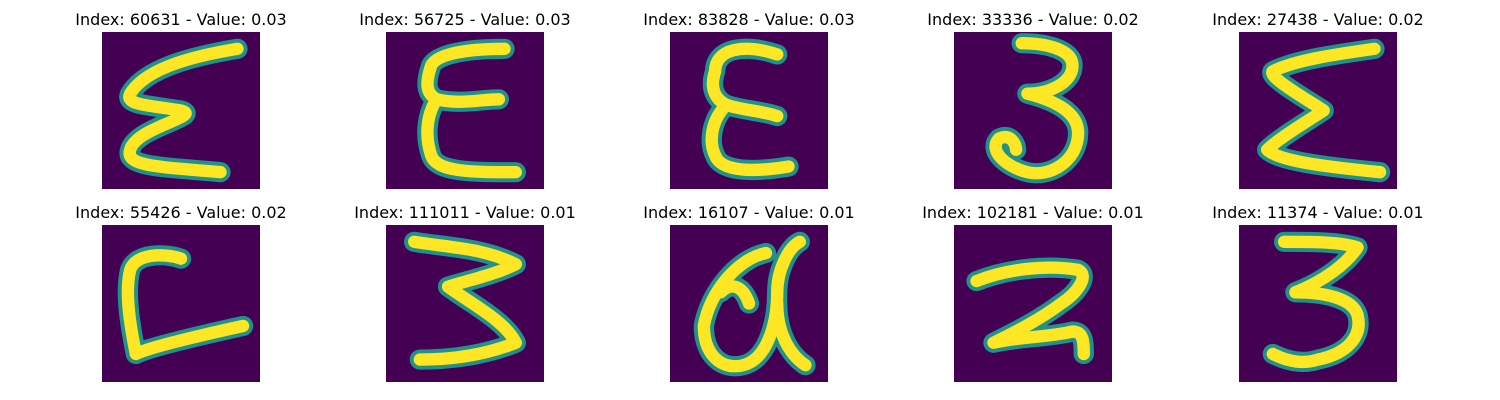 The image size is (1500, 400). Describe the element at coordinates (181, 19) in the screenshot. I see `panel-title: Index: 60631 - Value: 0.03` at that location.